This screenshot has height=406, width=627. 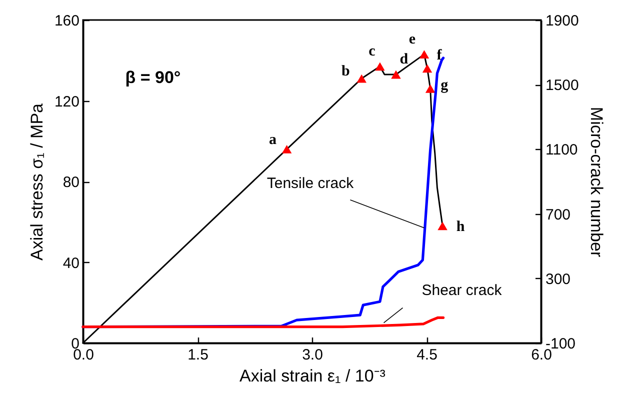 I want to click on annotation: d, so click(x=404, y=60).